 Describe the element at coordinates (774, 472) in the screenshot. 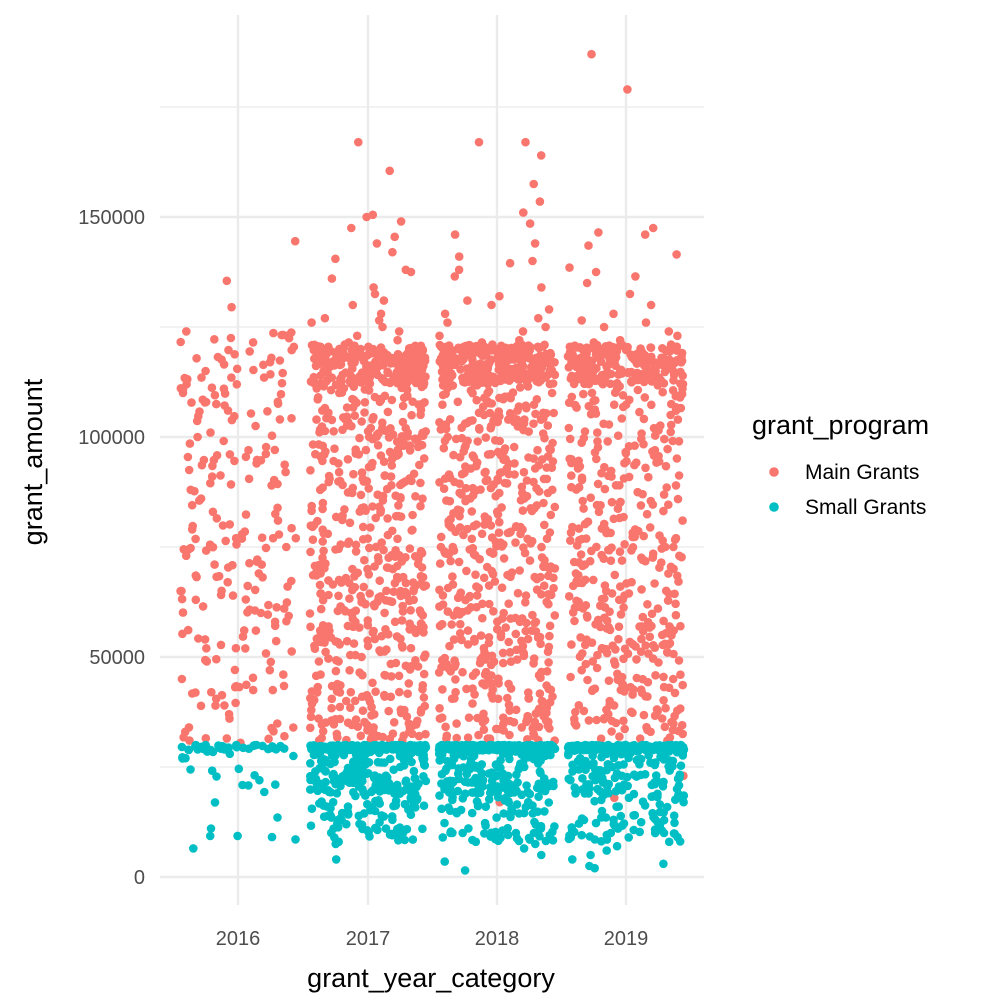

I see `legend-key-main-grants` at that location.